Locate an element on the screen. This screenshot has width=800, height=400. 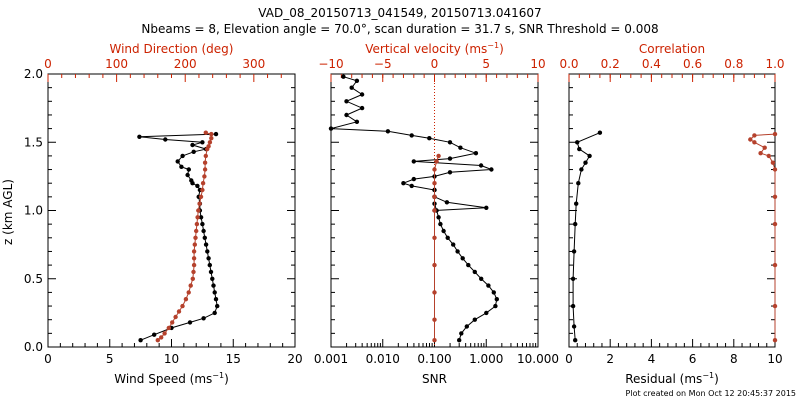
plot-created-footer: Plot created on Mon Oct 12 20:45:37 2015 is located at coordinates (711, 393).